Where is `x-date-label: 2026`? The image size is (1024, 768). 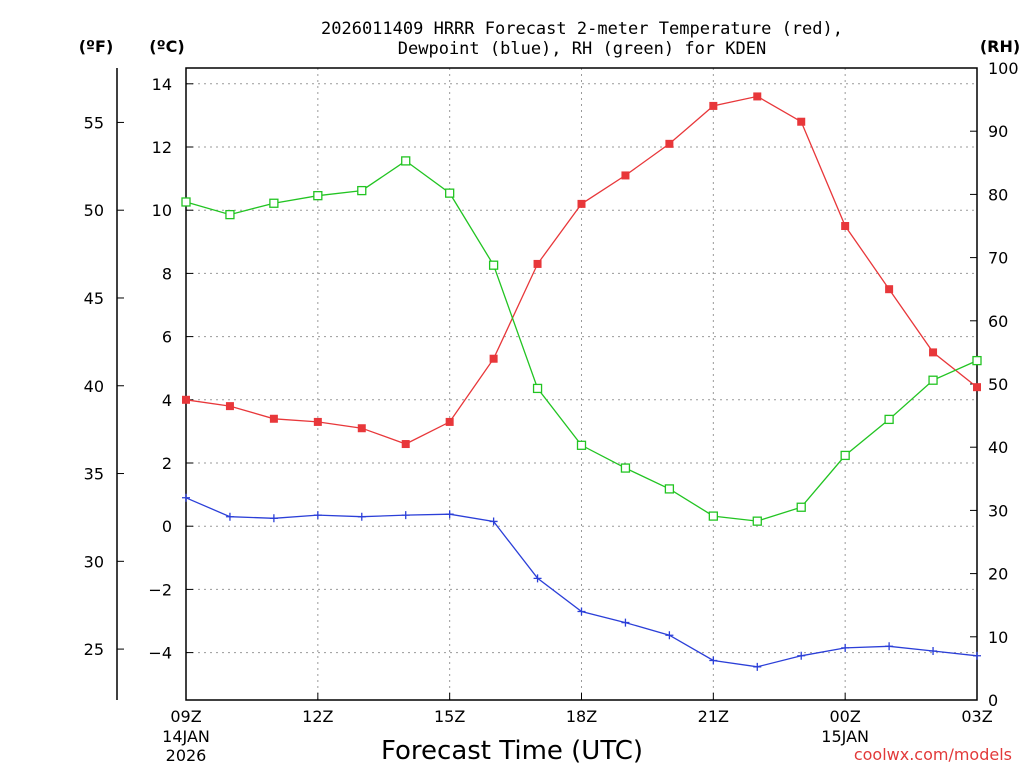
x-date-label: 2026 is located at coordinates (186, 755).